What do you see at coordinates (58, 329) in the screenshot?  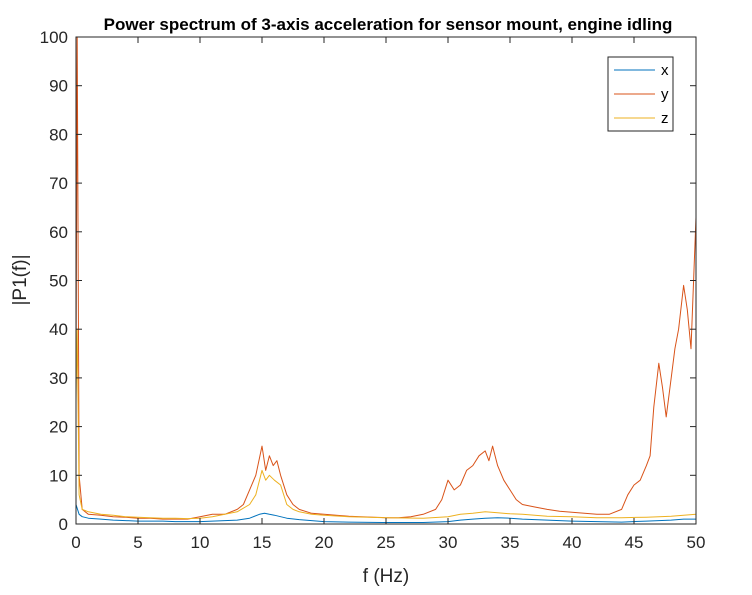 I see `y-tick-label: 40` at bounding box center [58, 329].